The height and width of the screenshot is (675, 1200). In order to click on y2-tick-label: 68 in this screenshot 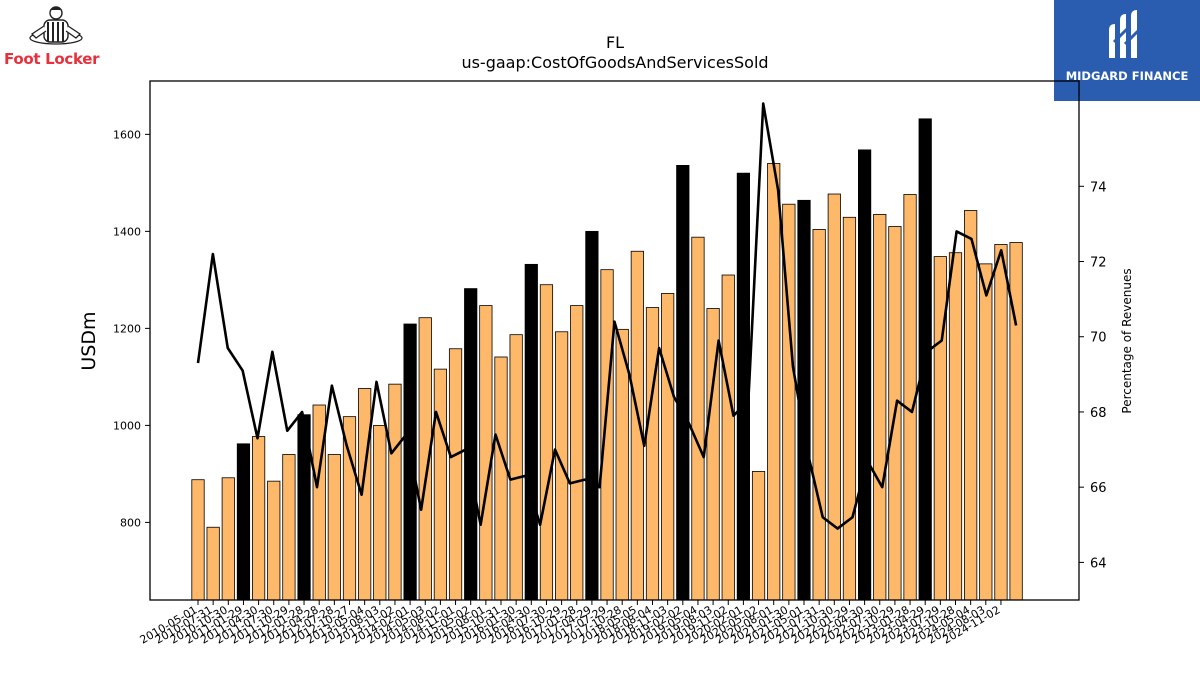, I will do `click(1098, 413)`.